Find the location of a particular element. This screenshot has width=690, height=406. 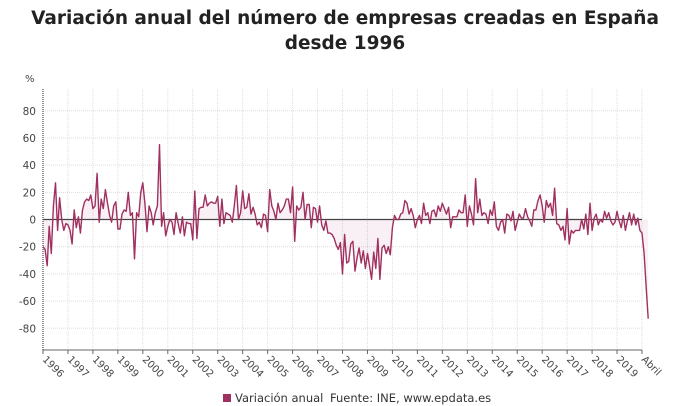

x-tick-label: 2003 is located at coordinates (228, 367).